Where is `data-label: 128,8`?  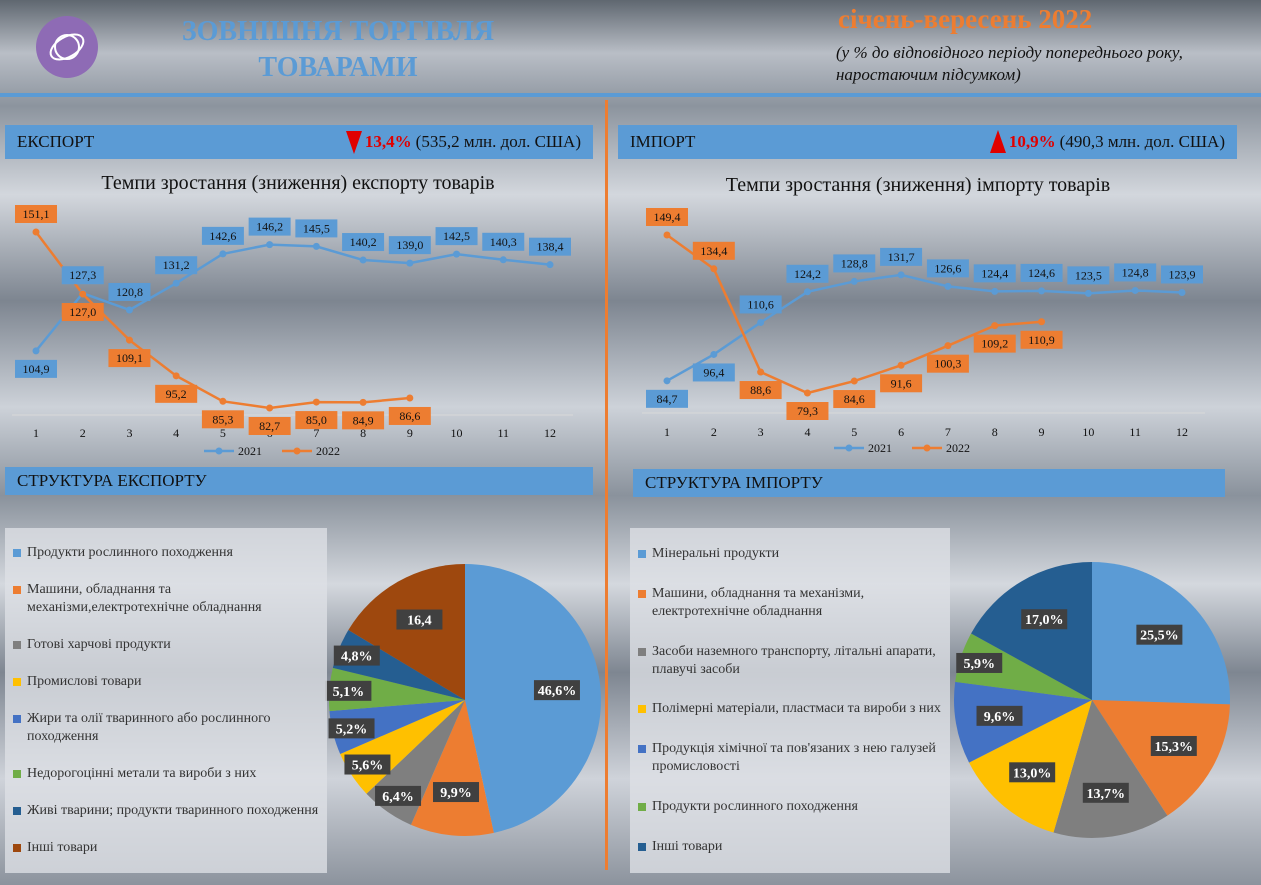 data-label: 128,8 is located at coordinates (854, 263).